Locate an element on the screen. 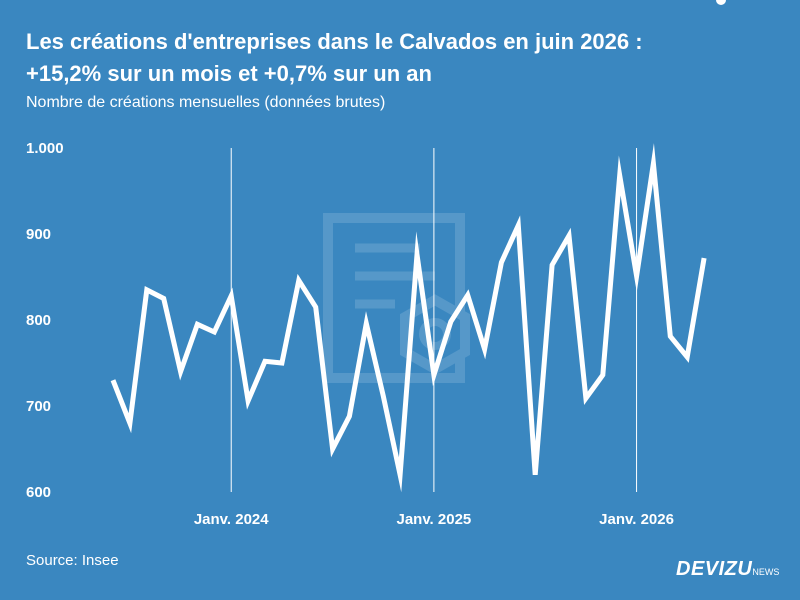 This screenshot has width=800, height=600. brand-suffix: NEWS is located at coordinates (766, 572).